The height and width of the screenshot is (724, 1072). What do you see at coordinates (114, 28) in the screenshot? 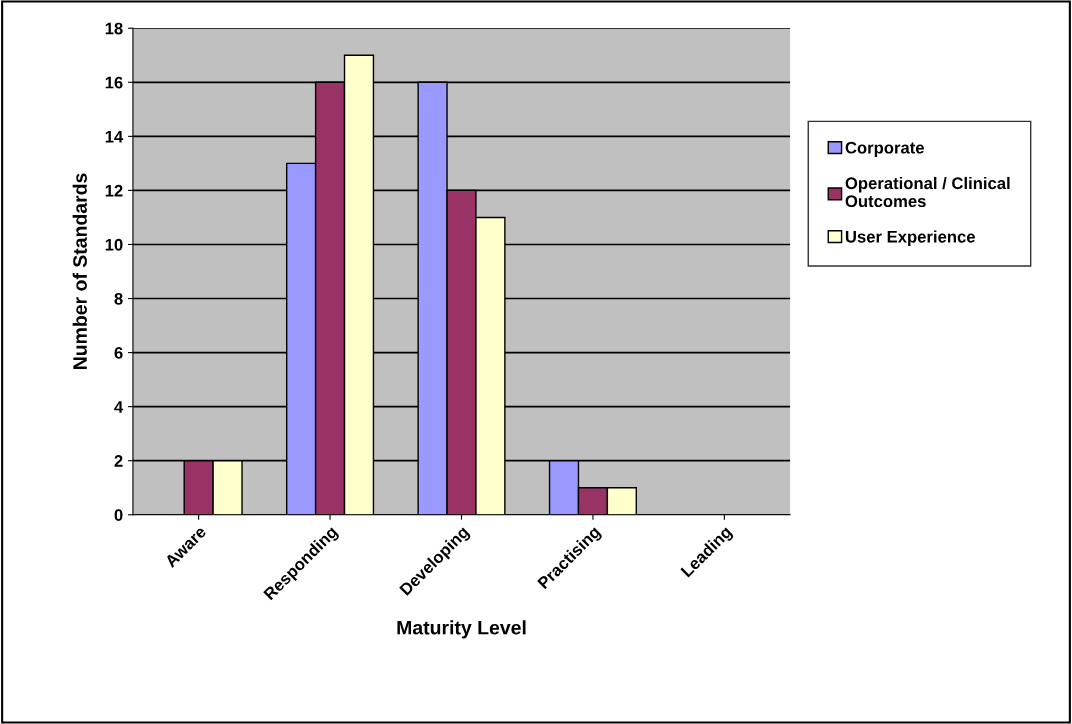
I see `y-tick-label: 18` at bounding box center [114, 28].